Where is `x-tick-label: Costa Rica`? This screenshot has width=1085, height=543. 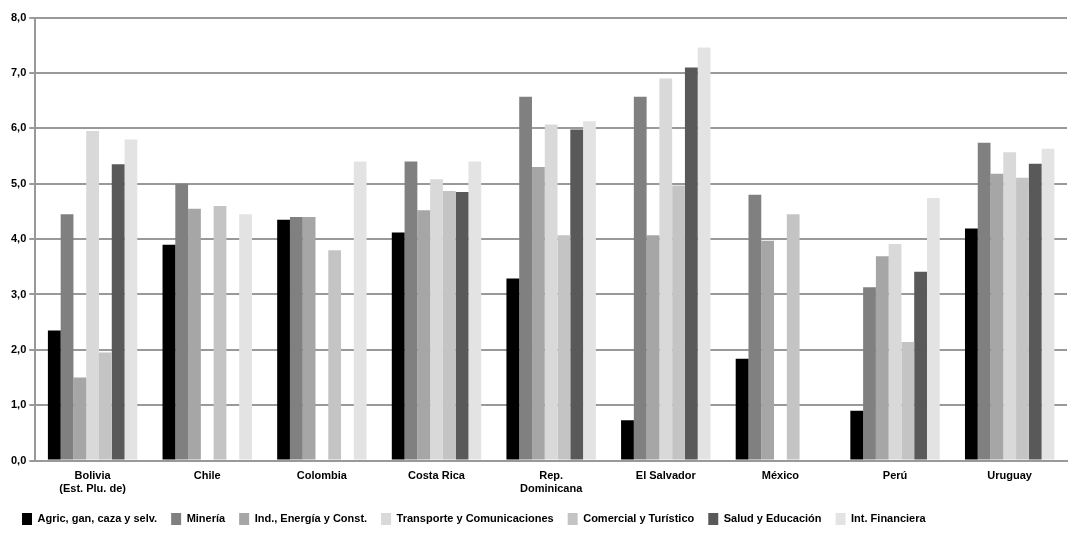
x-tick-label: Costa Rica is located at coordinates (437, 475).